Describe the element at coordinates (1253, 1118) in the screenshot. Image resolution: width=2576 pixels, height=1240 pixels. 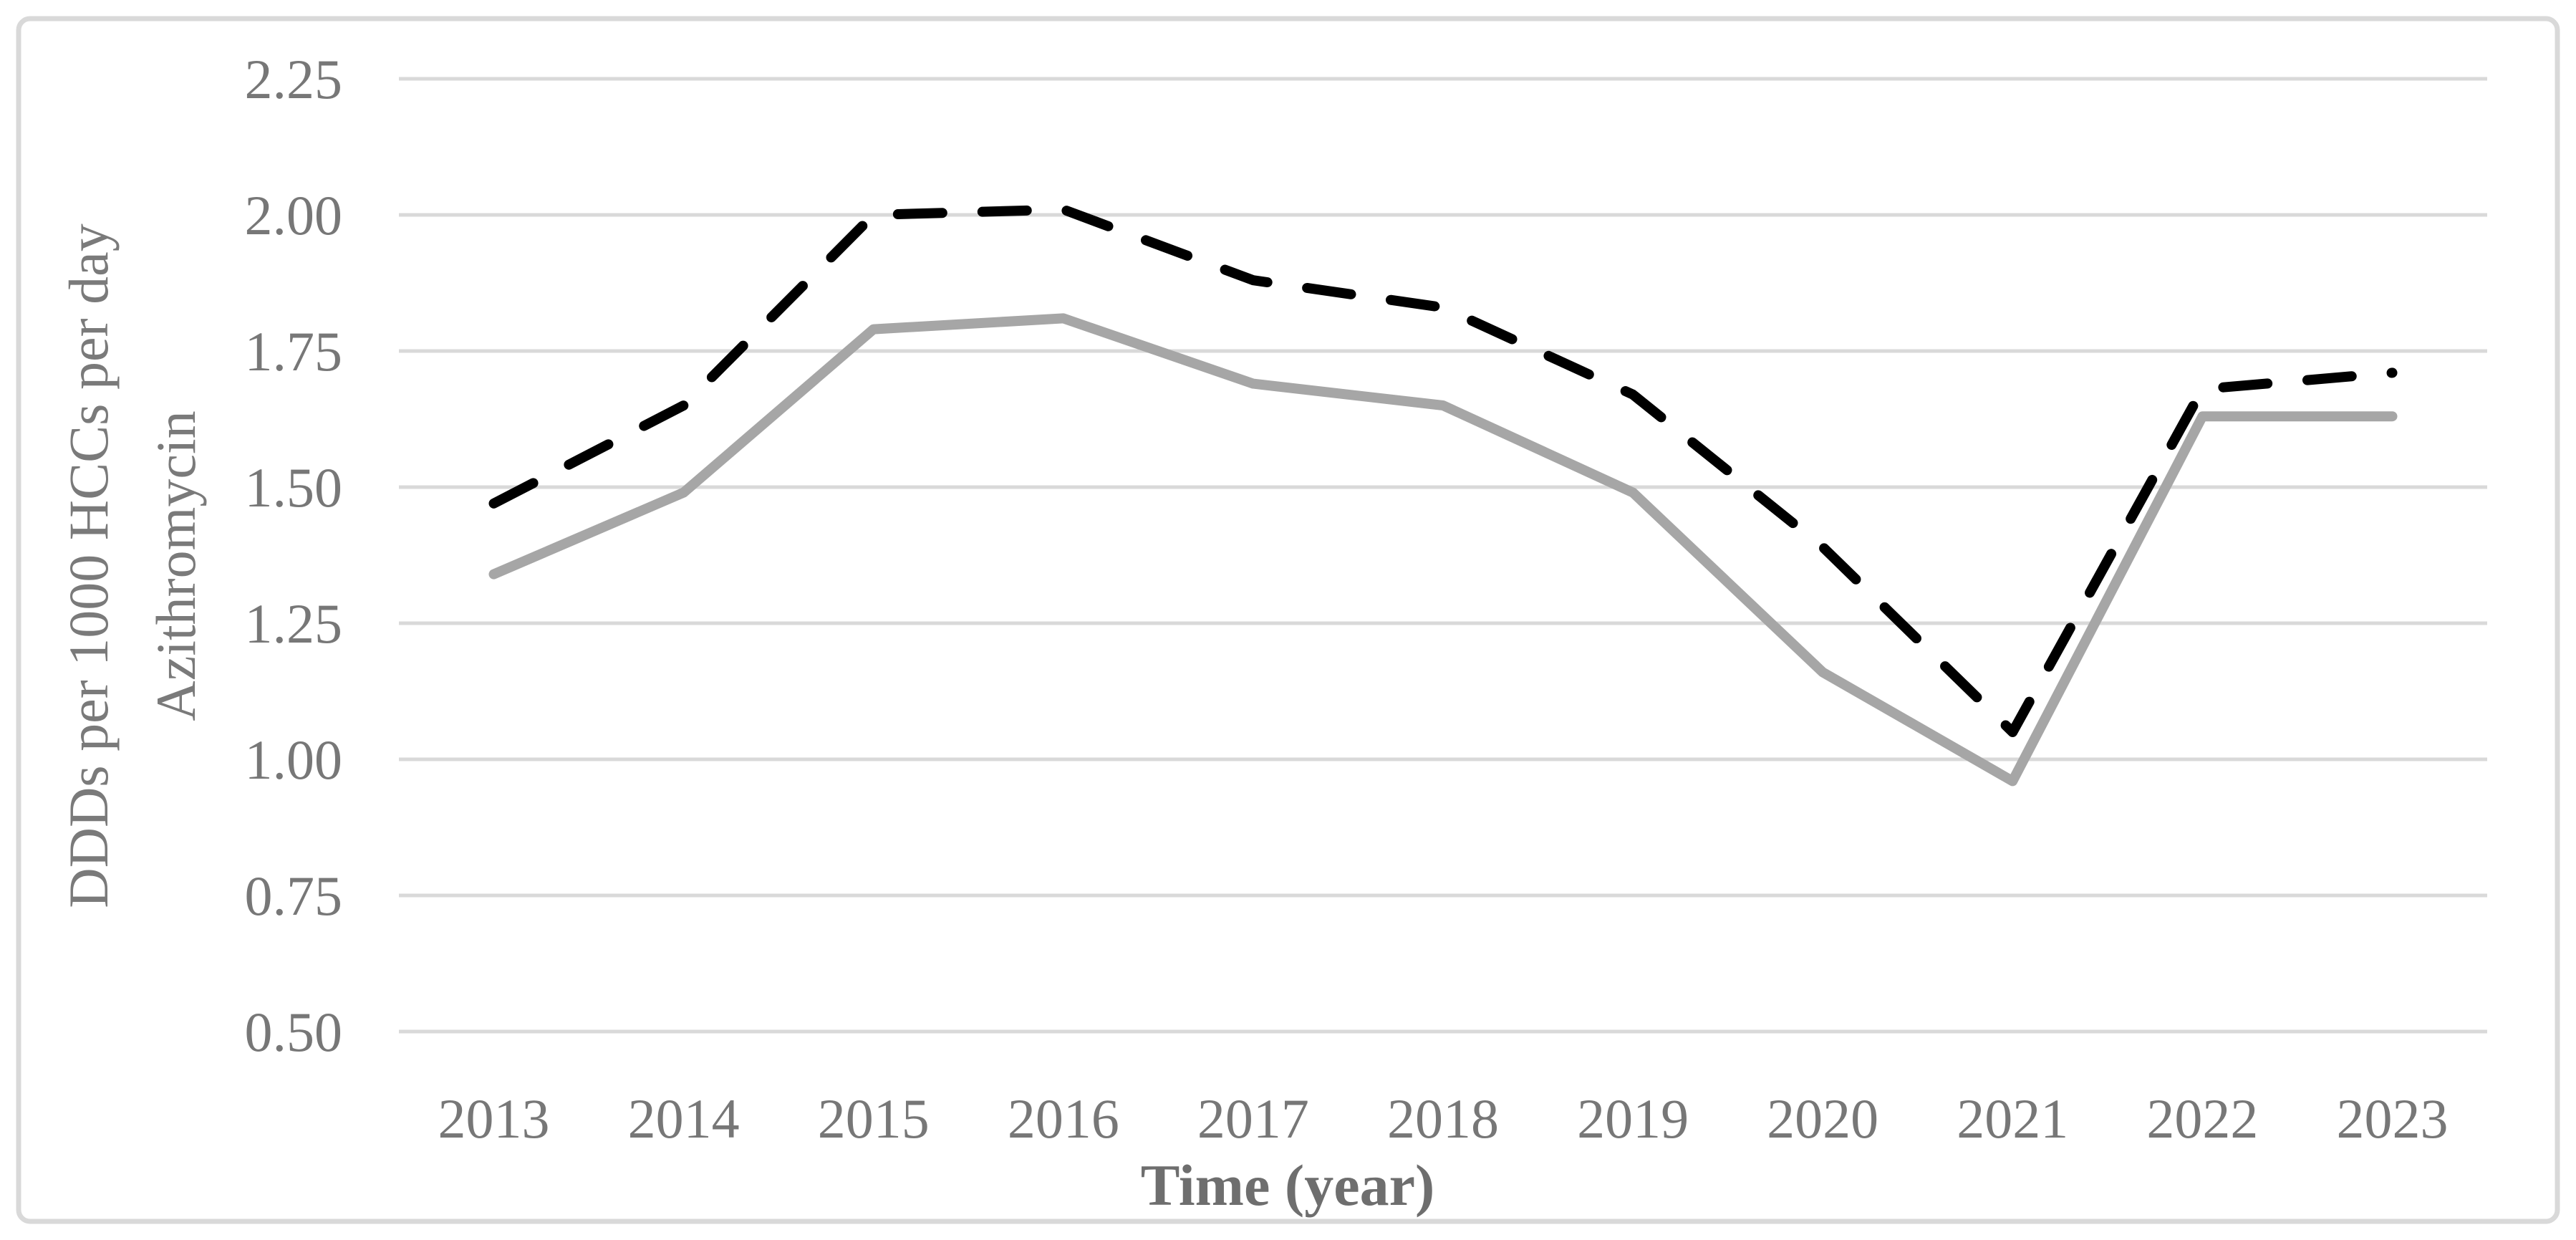
I see `x-tick-label-2017: 2017` at that location.